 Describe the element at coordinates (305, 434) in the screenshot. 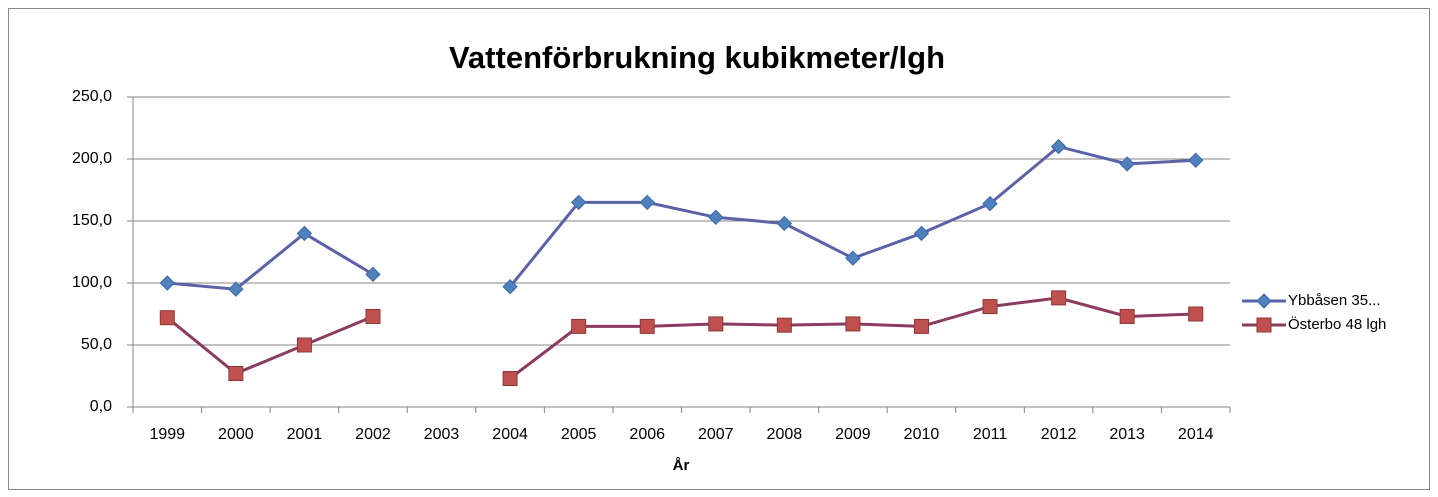

I see `x-tick-label: 2001` at that location.